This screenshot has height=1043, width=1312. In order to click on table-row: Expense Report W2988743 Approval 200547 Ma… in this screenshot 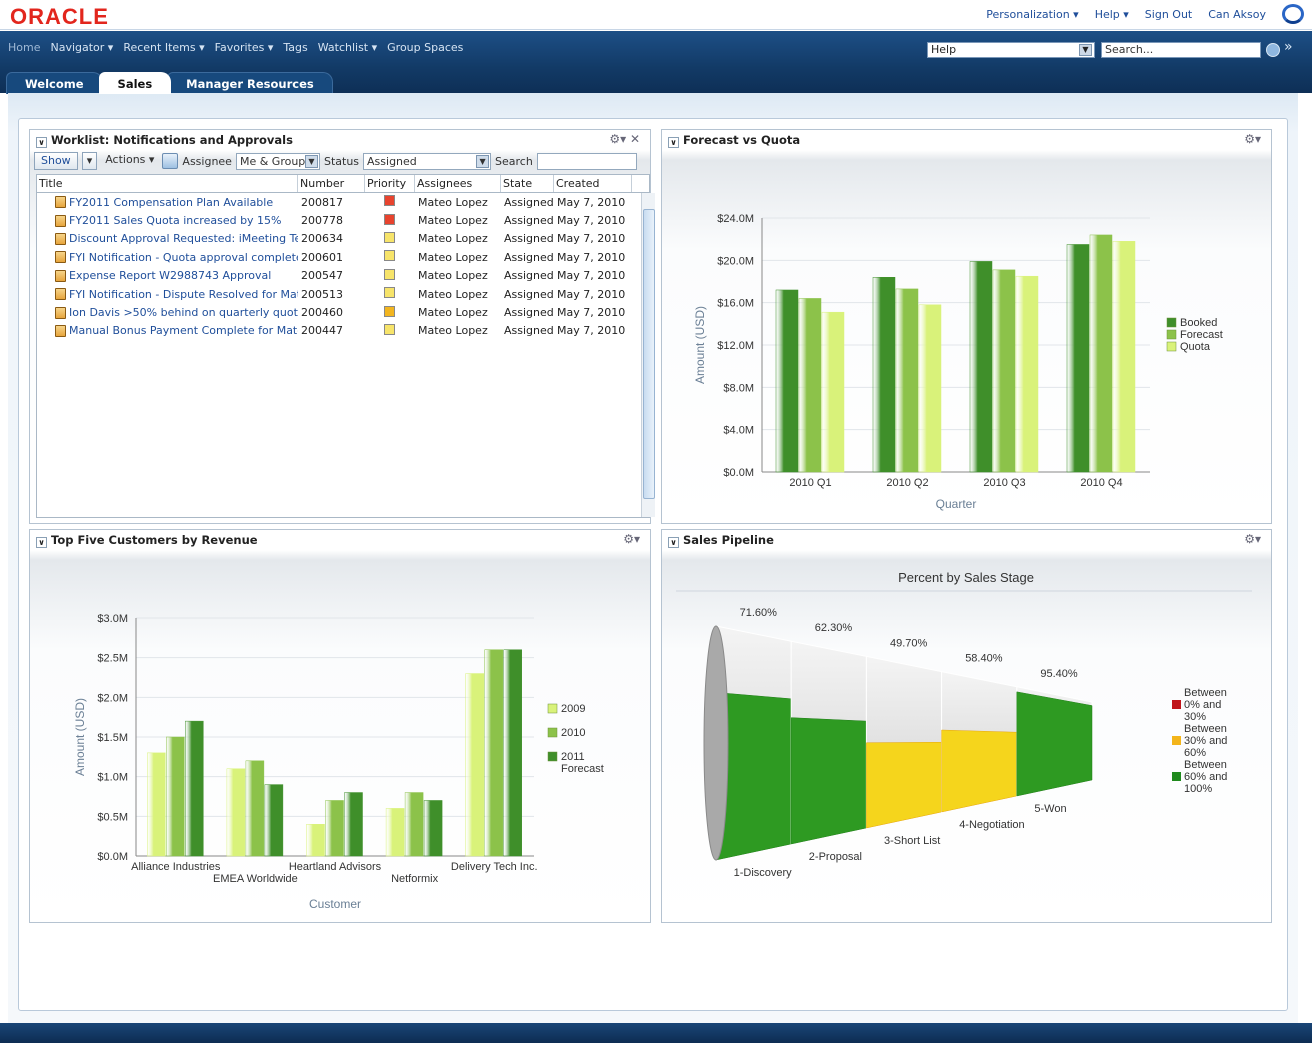, I will do `click(343, 276)`.